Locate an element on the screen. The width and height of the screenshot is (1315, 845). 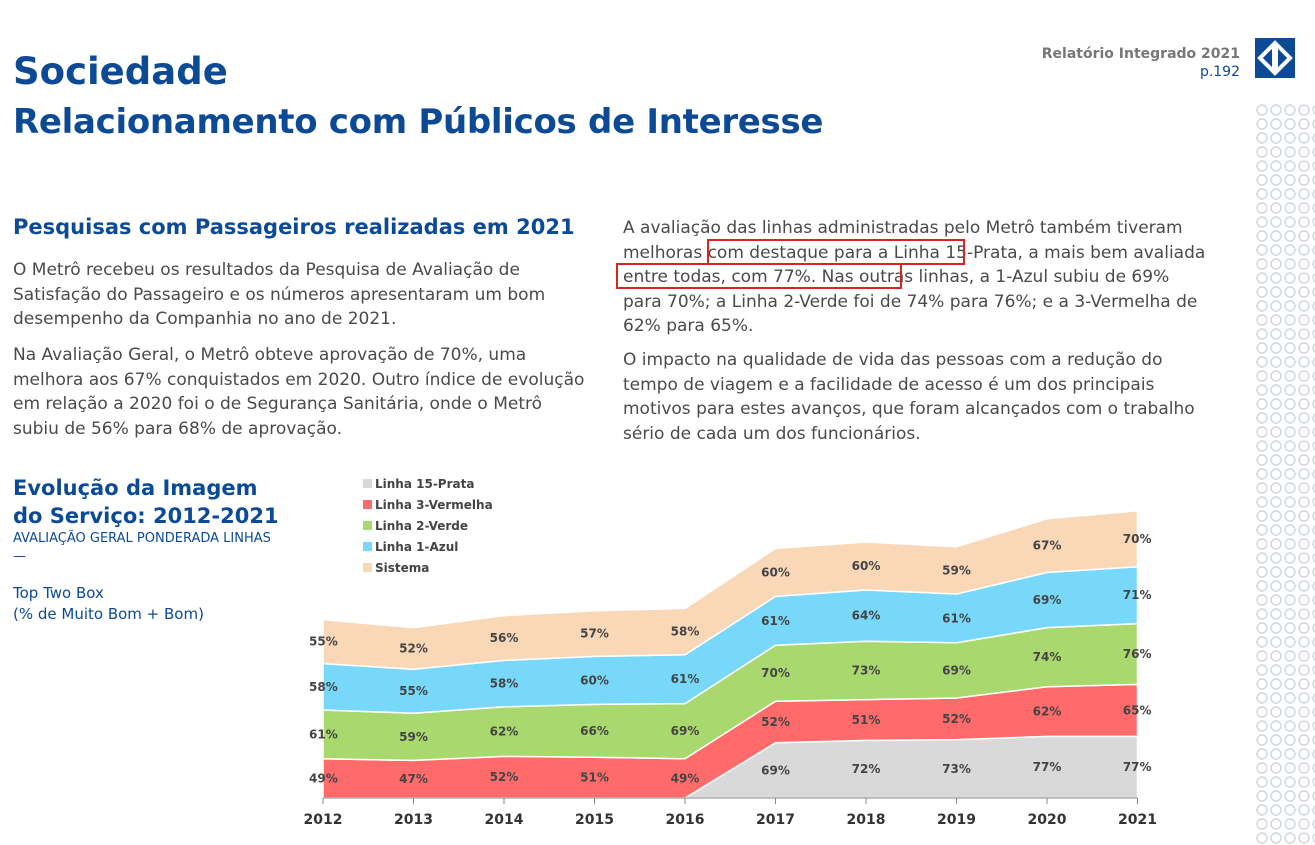
x-tick-label: 2015 is located at coordinates (594, 820).